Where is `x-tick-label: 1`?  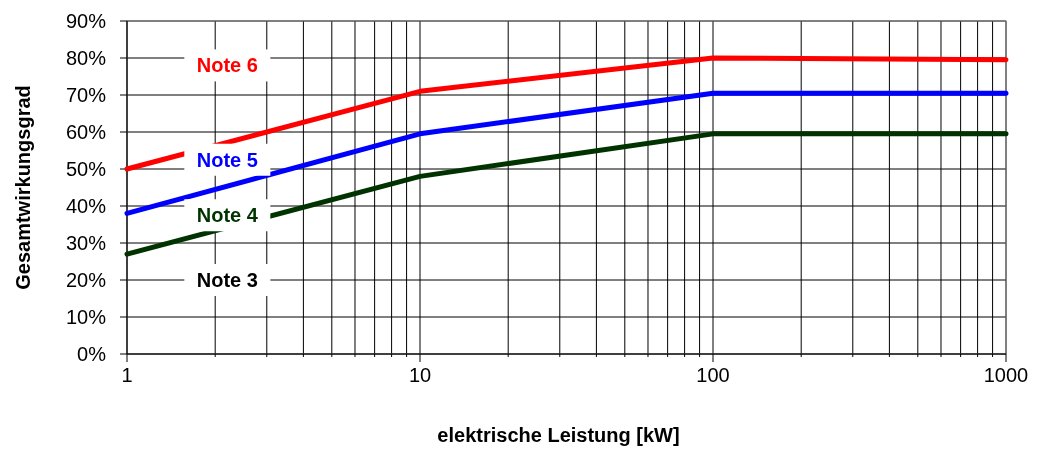 x-tick-label: 1 is located at coordinates (127, 375).